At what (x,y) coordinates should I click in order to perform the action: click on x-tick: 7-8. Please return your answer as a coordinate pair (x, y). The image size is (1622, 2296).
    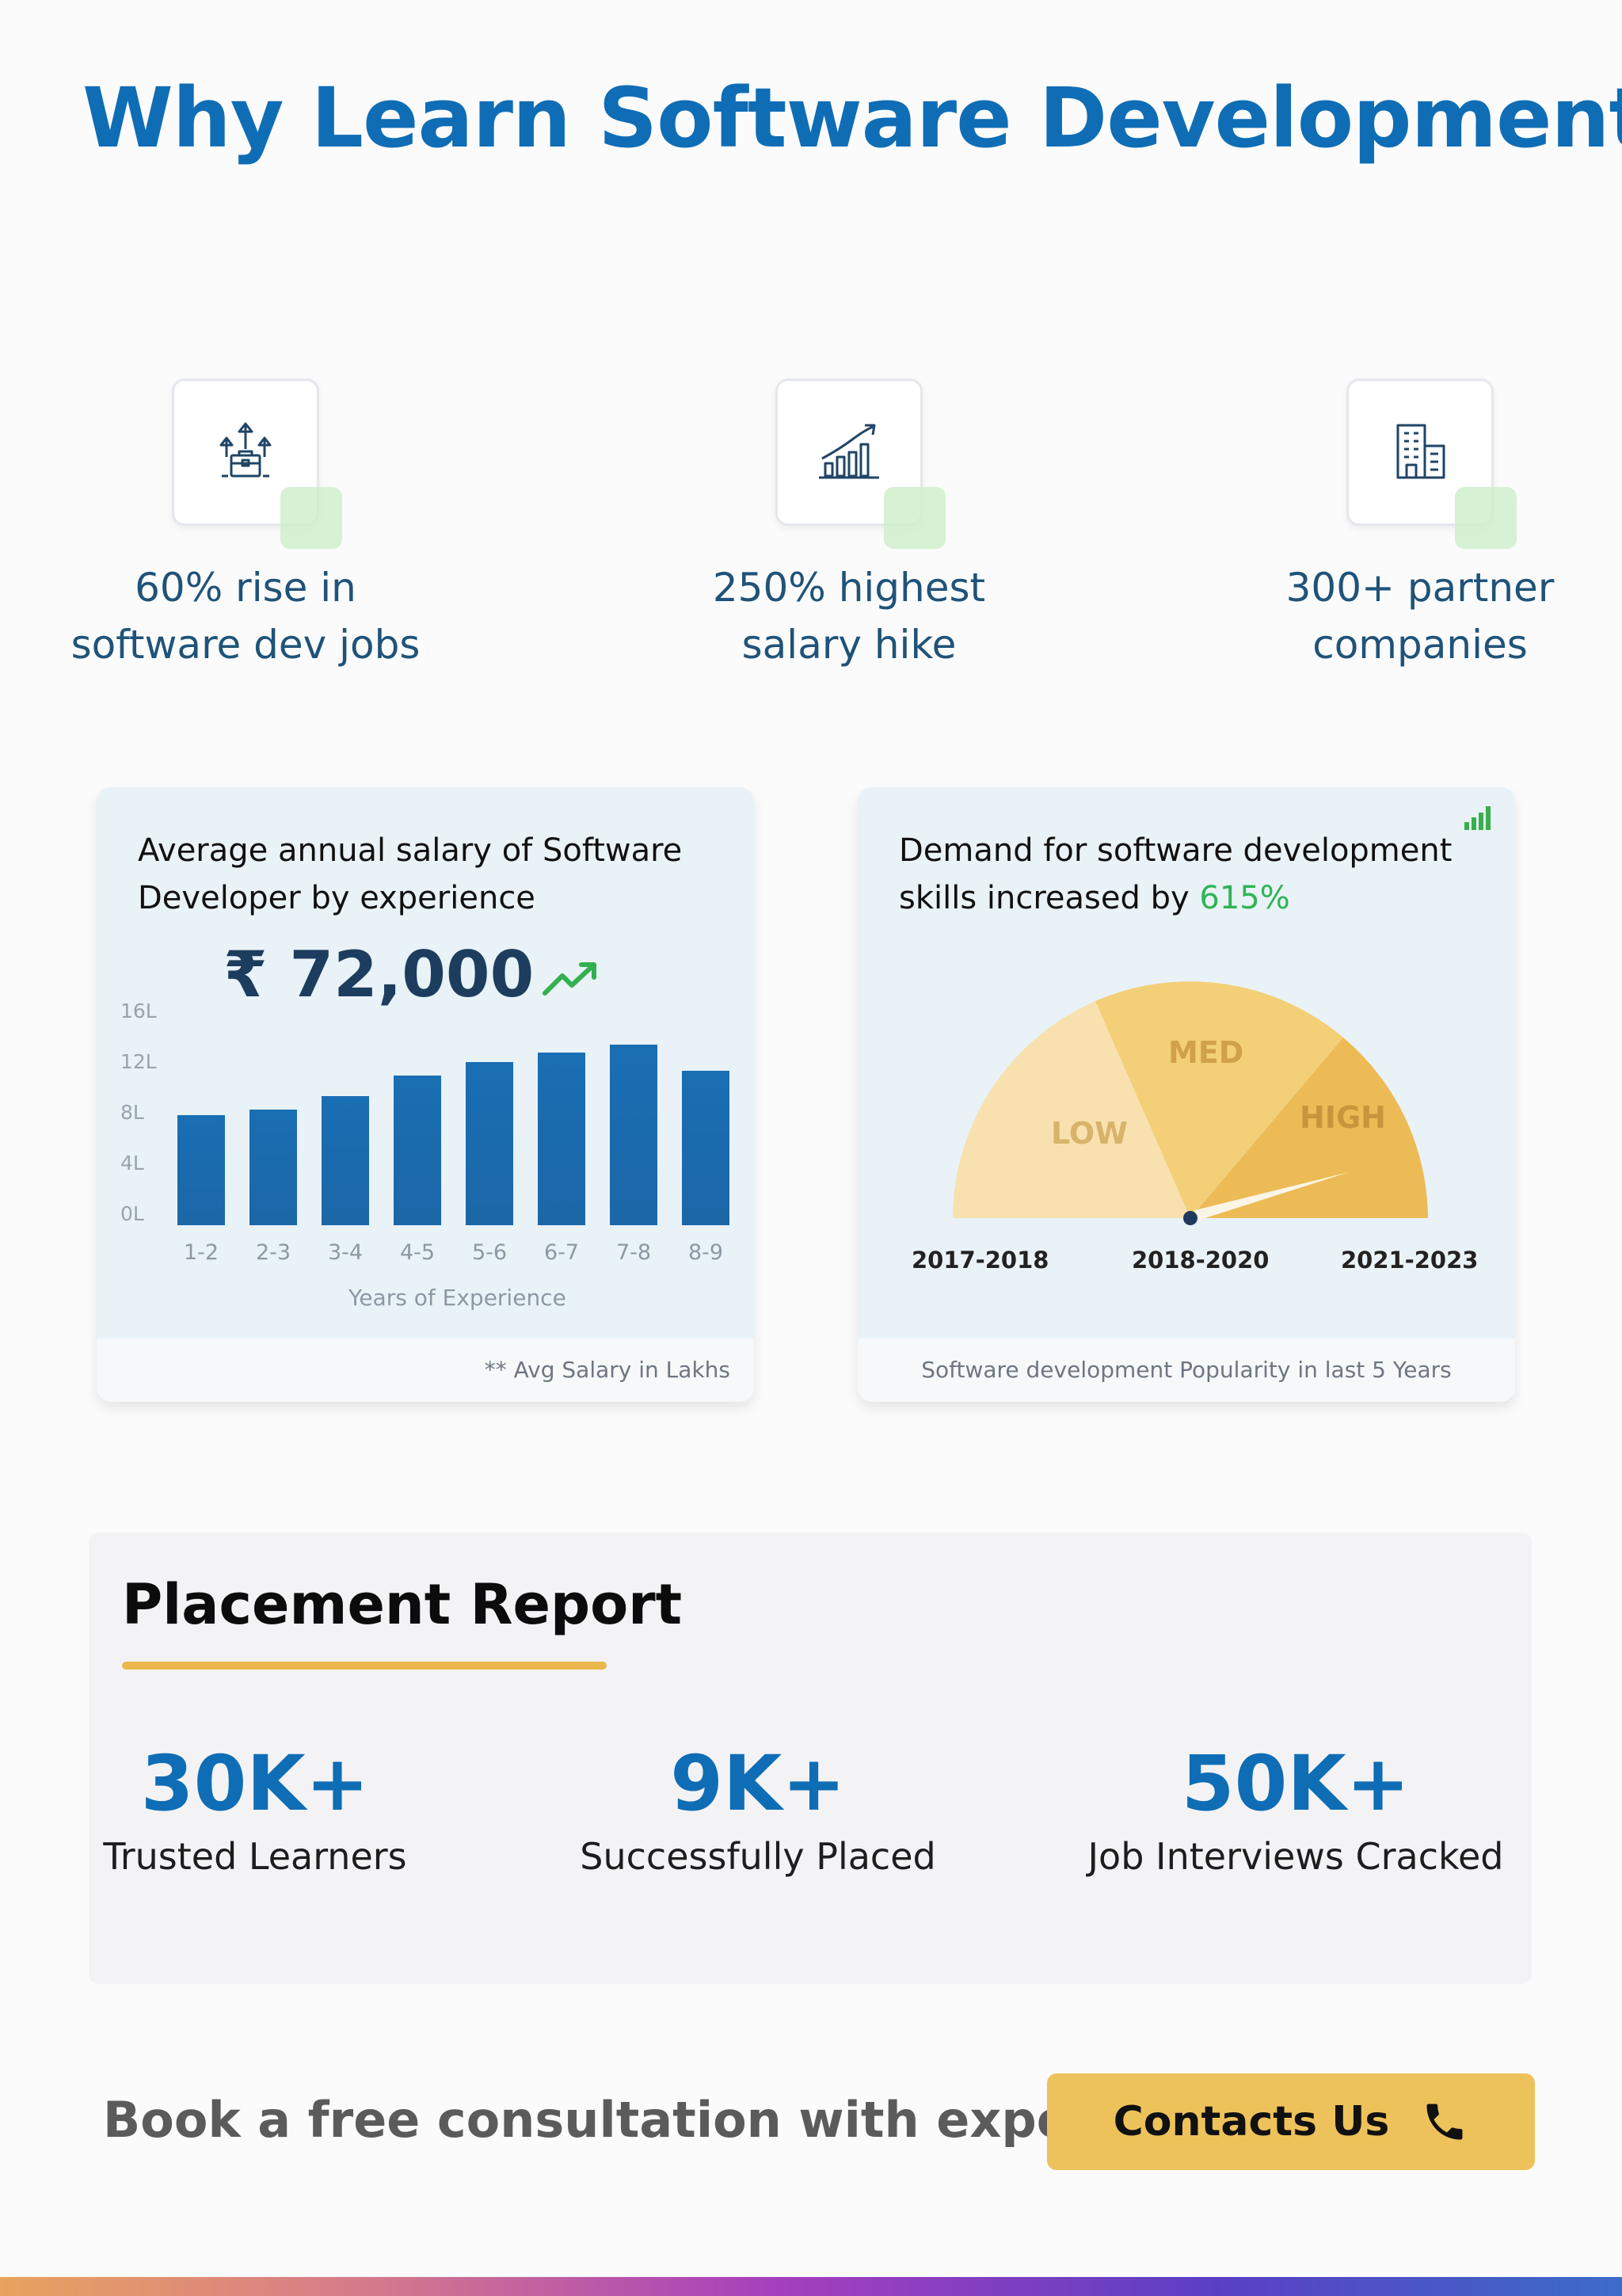
    Looking at the image, I should click on (633, 1252).